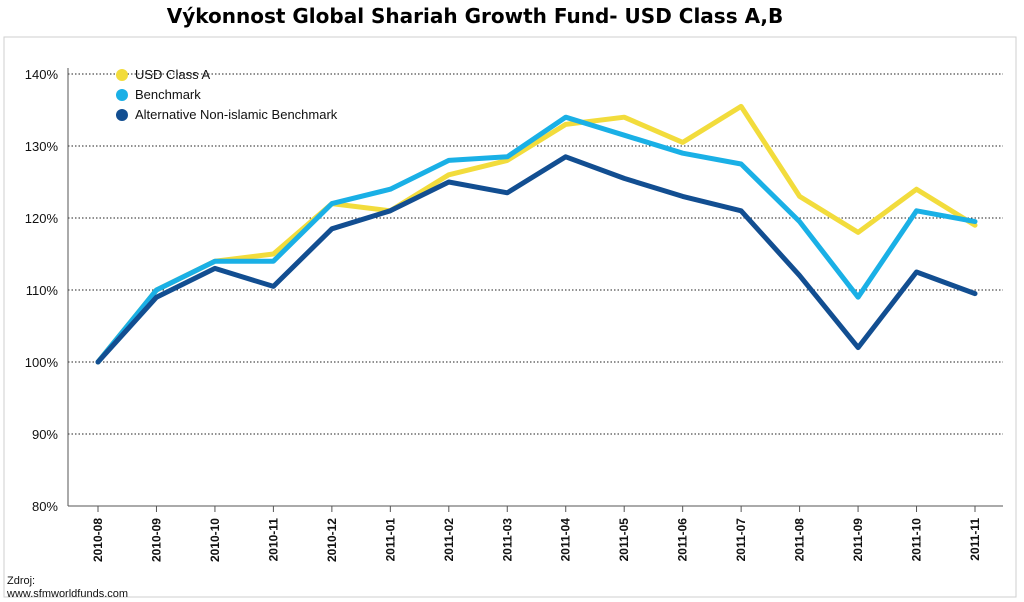 Image resolution: width=1024 pixels, height=602 pixels. Describe the element at coordinates (858, 540) in the screenshot. I see `x-tick-label: 2011-09` at that location.